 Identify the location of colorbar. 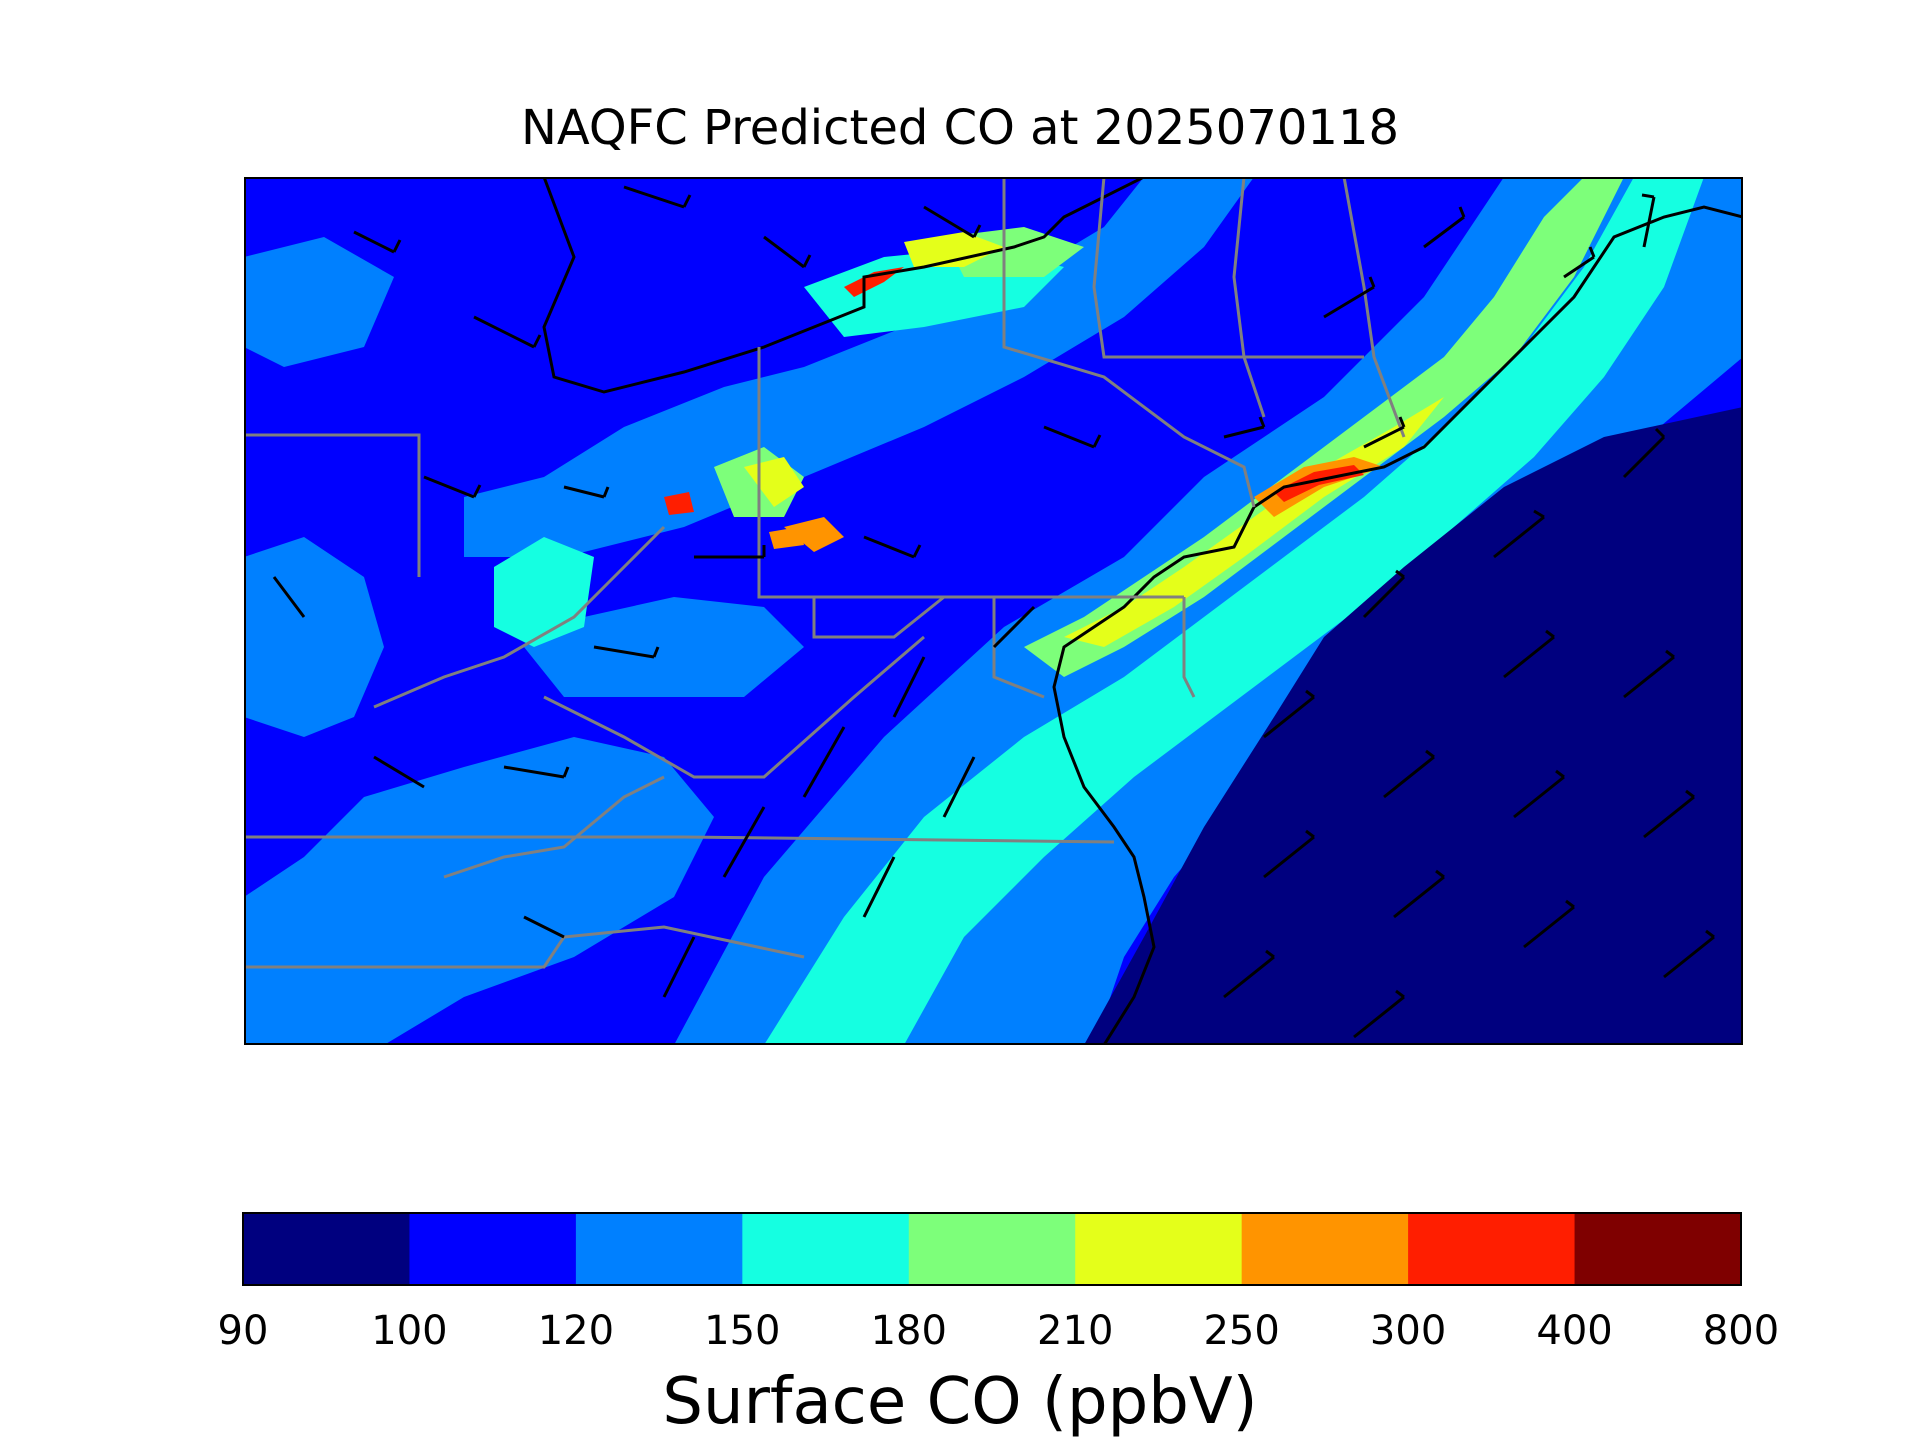
(992, 1249).